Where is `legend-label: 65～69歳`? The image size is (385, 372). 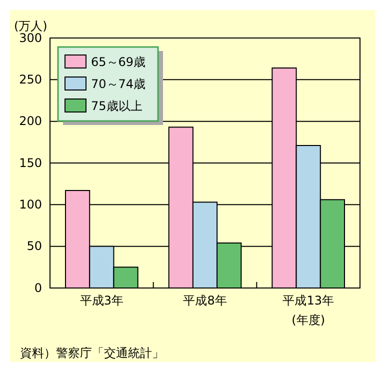
legend-label: 65～69歳 is located at coordinates (118, 62).